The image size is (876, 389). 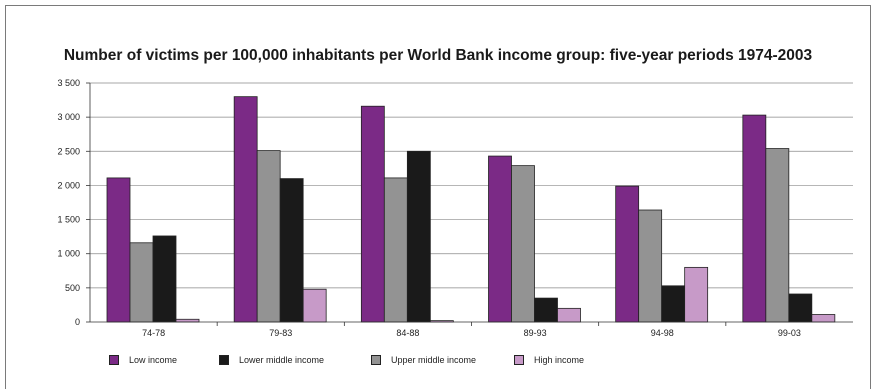 What do you see at coordinates (280, 333) in the screenshot?
I see `x-tick-label: 79-83` at bounding box center [280, 333].